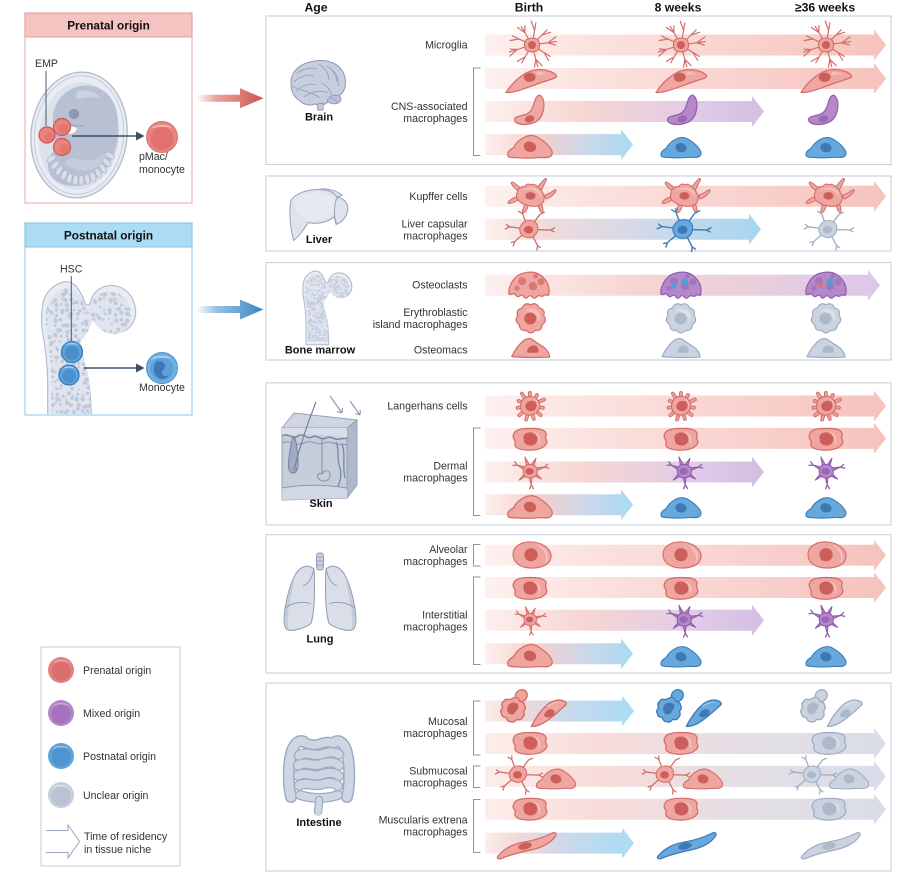  What do you see at coordinates (441, 351) in the screenshot?
I see `svg-text: Osteomacs` at bounding box center [441, 351].